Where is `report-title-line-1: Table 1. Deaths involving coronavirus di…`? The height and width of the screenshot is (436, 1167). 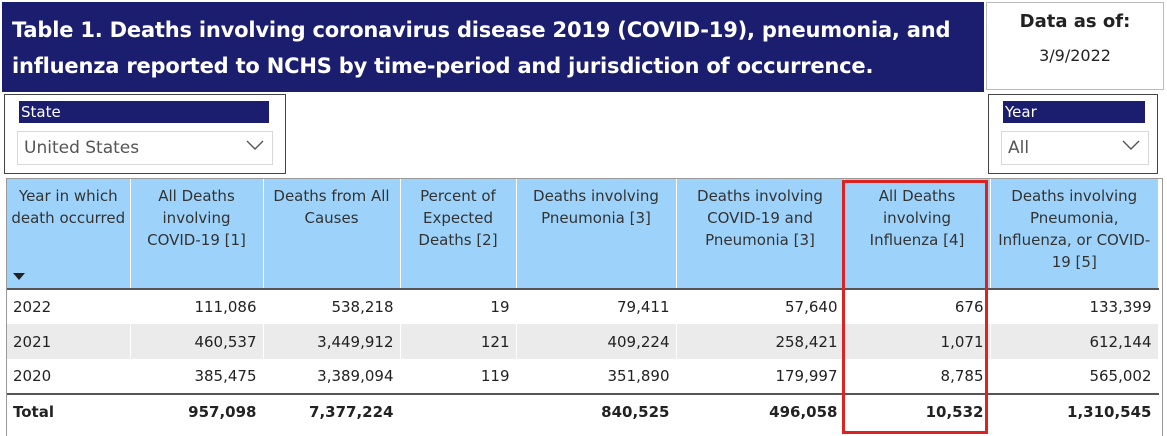 report-title-line-1: Table 1. Deaths involving coronavirus di… is located at coordinates (481, 30).